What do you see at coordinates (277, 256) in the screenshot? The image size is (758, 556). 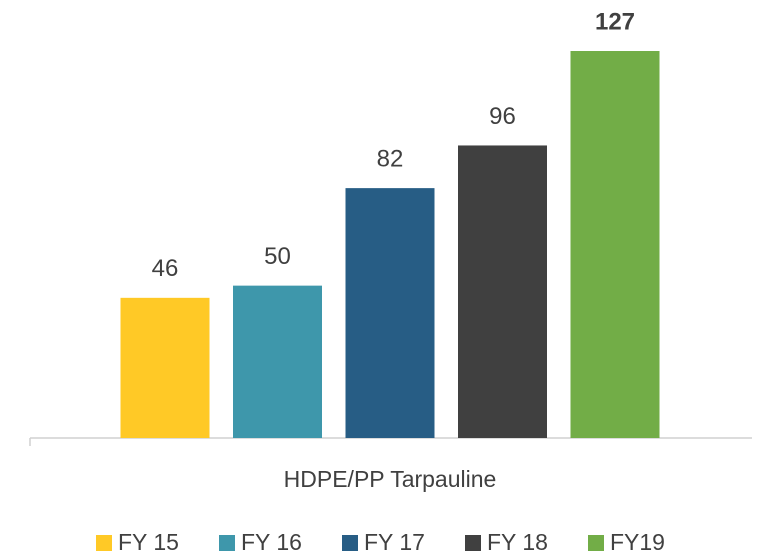 I see `value-label: 50` at bounding box center [277, 256].